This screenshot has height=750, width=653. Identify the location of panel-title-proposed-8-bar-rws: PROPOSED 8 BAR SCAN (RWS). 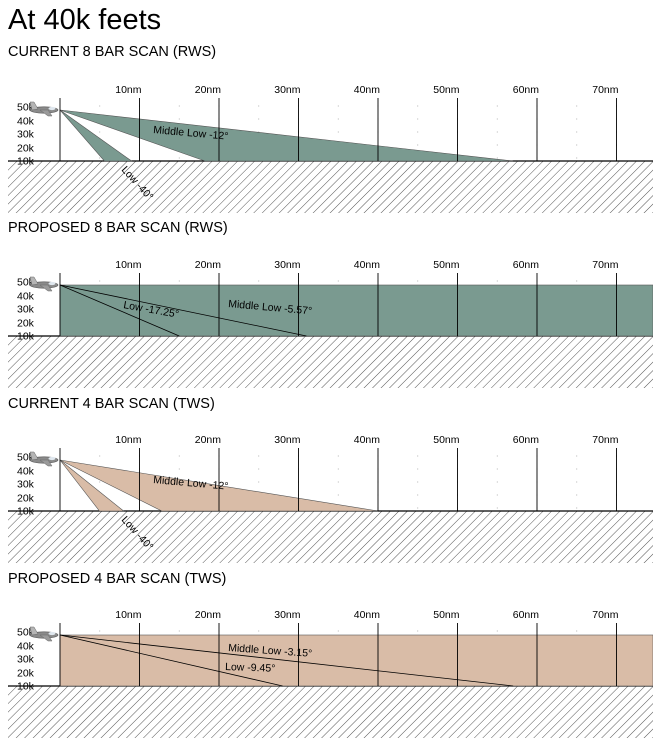
(118, 228).